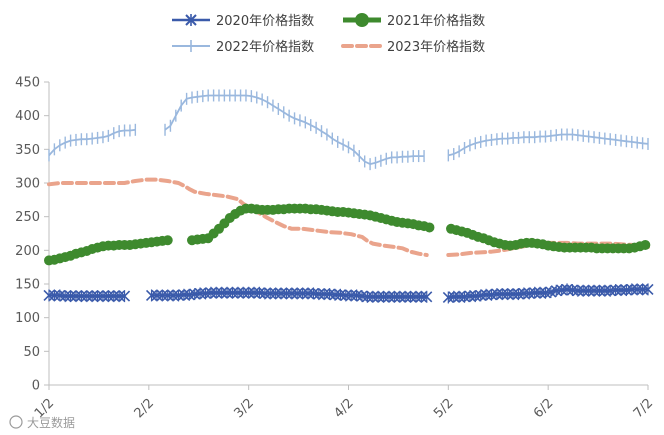 This screenshot has height=435, width=664. I want to click on y-tick-label: 100, so click(27, 318).